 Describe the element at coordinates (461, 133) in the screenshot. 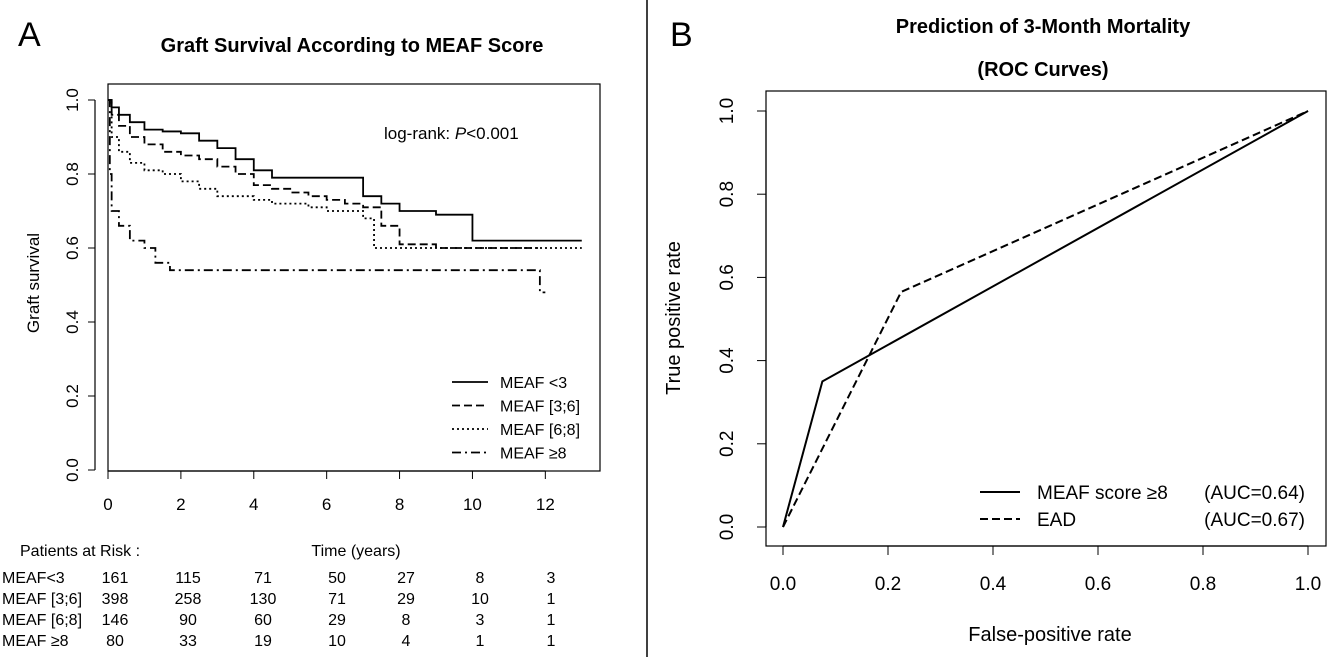

I see `annotation-p: P` at that location.